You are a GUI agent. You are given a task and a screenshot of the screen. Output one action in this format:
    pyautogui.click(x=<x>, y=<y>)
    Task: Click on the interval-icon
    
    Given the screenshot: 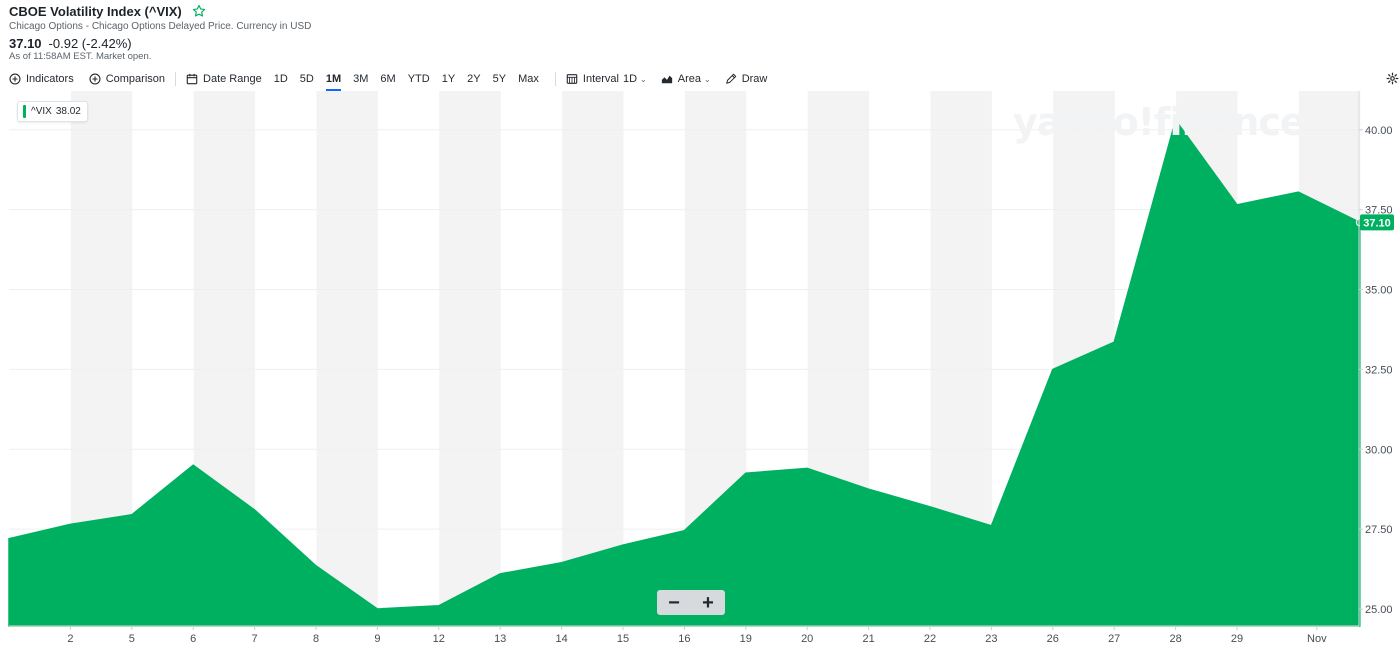 What is the action you would take?
    pyautogui.click(x=572, y=79)
    